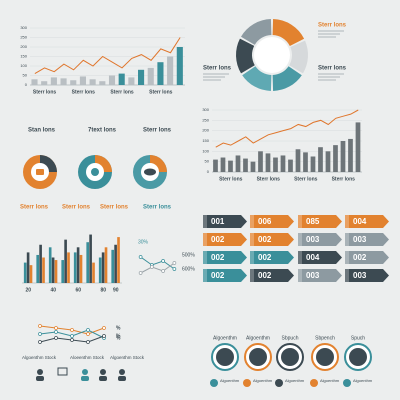  I want to click on icon-circles, so click(95, 172).